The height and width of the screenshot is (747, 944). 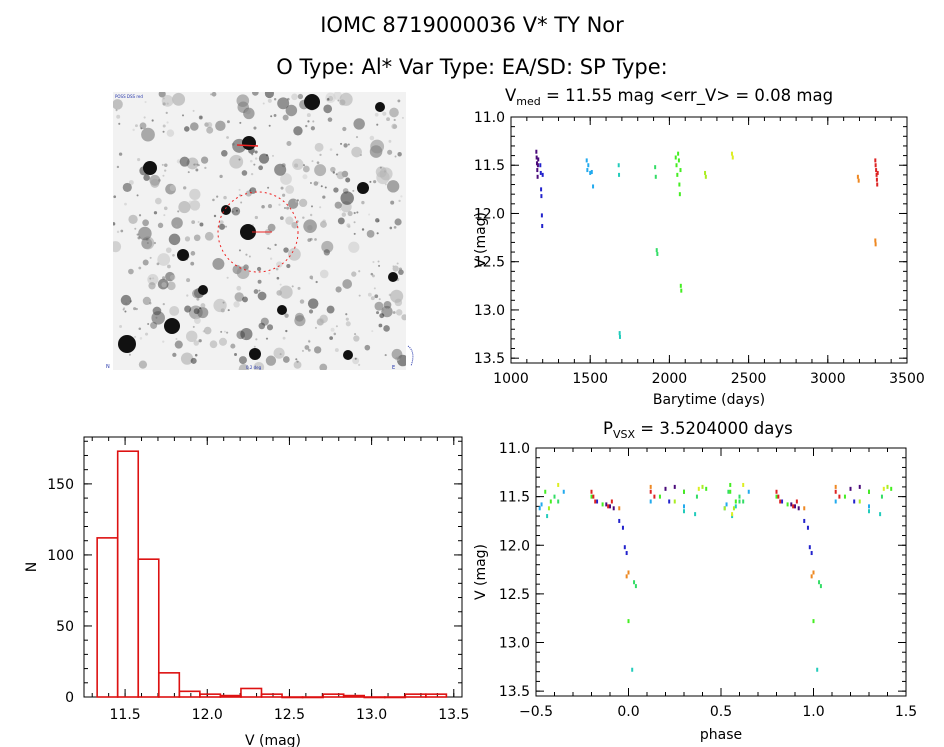 I want to click on target-marker, so click(x=247, y=145).